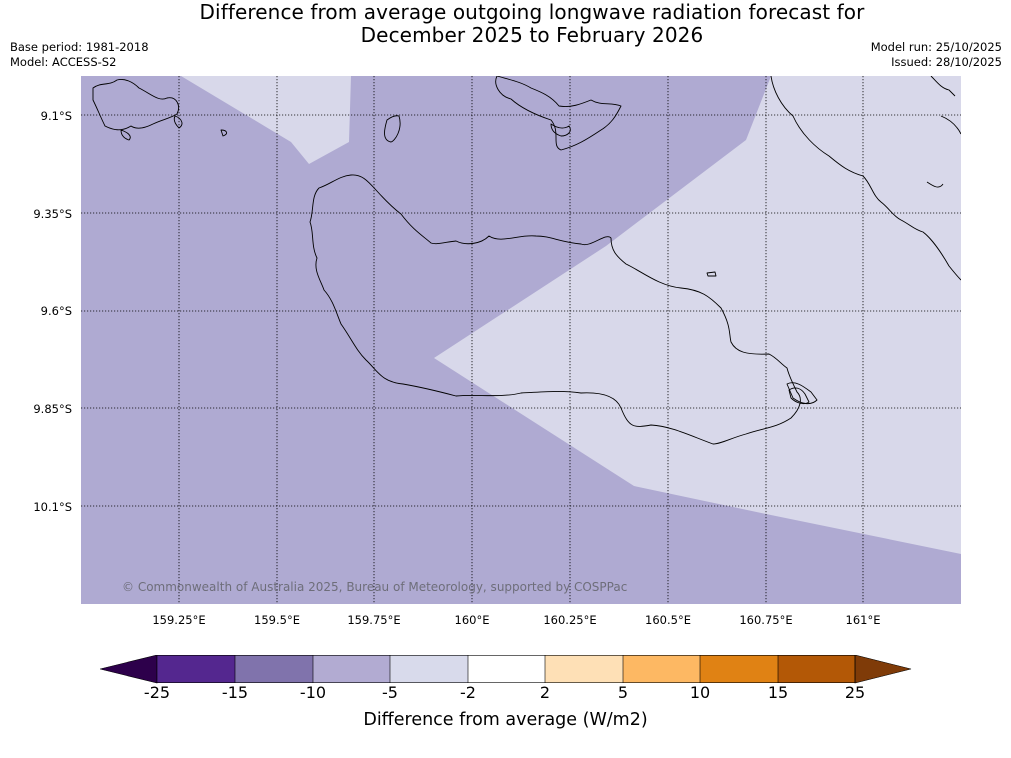 Image resolution: width=1011 pixels, height=758 pixels. I want to click on lat-label-10.1: 10.1°S, so click(52, 507).